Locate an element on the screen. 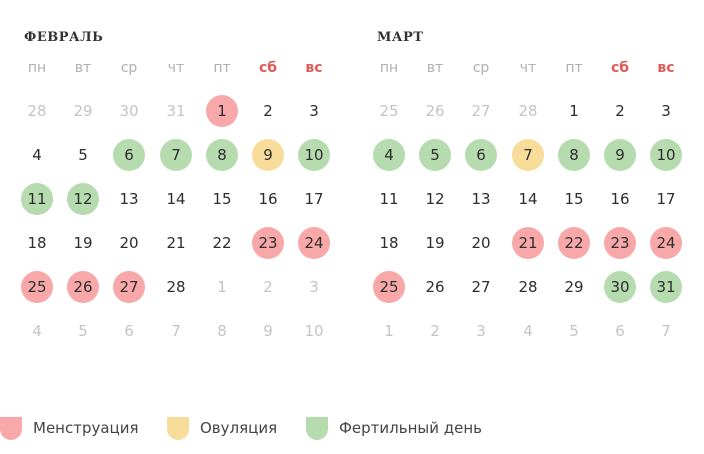  day-cell: 11 is located at coordinates (389, 199).